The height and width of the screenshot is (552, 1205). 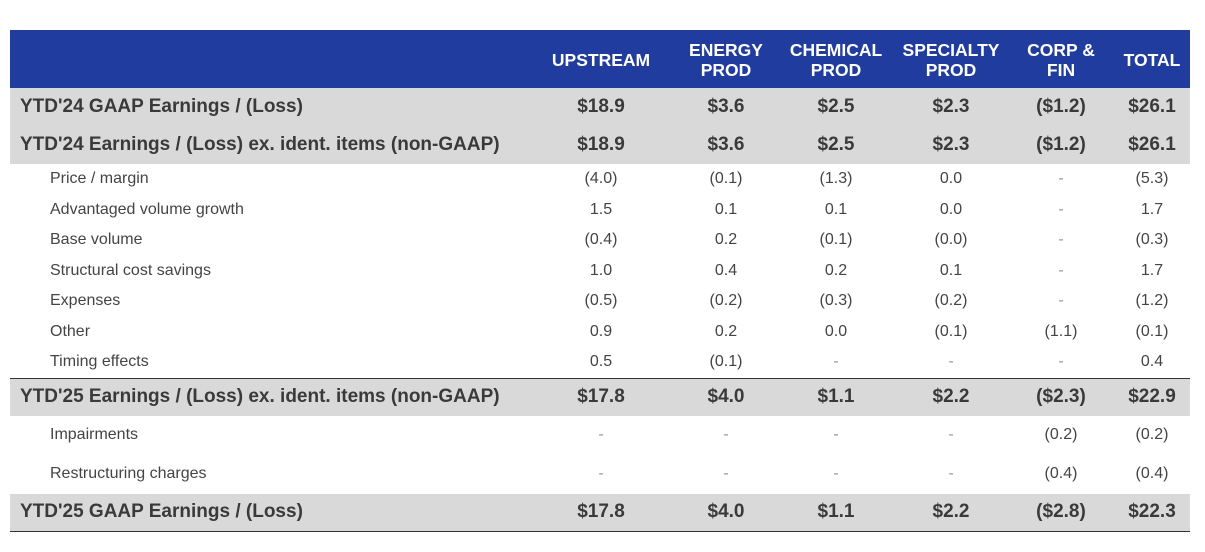 I want to click on table-row: Expenses (0.5) (0.2) (0.3) (0.2) - (1.2), so click(x=600, y=301).